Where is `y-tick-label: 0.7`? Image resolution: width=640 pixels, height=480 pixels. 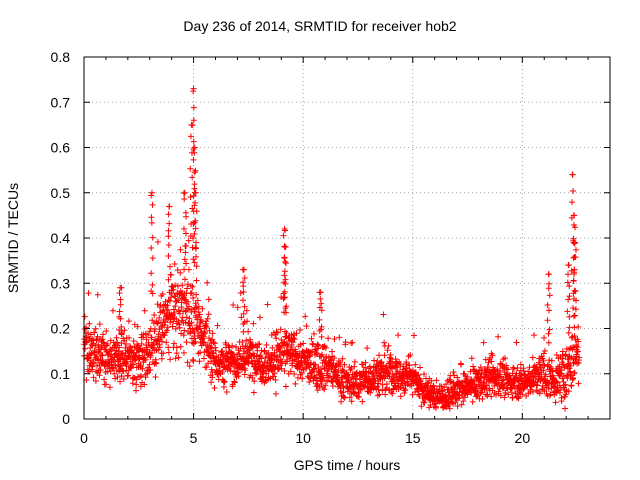 y-tick-label: 0.7 is located at coordinates (61, 102).